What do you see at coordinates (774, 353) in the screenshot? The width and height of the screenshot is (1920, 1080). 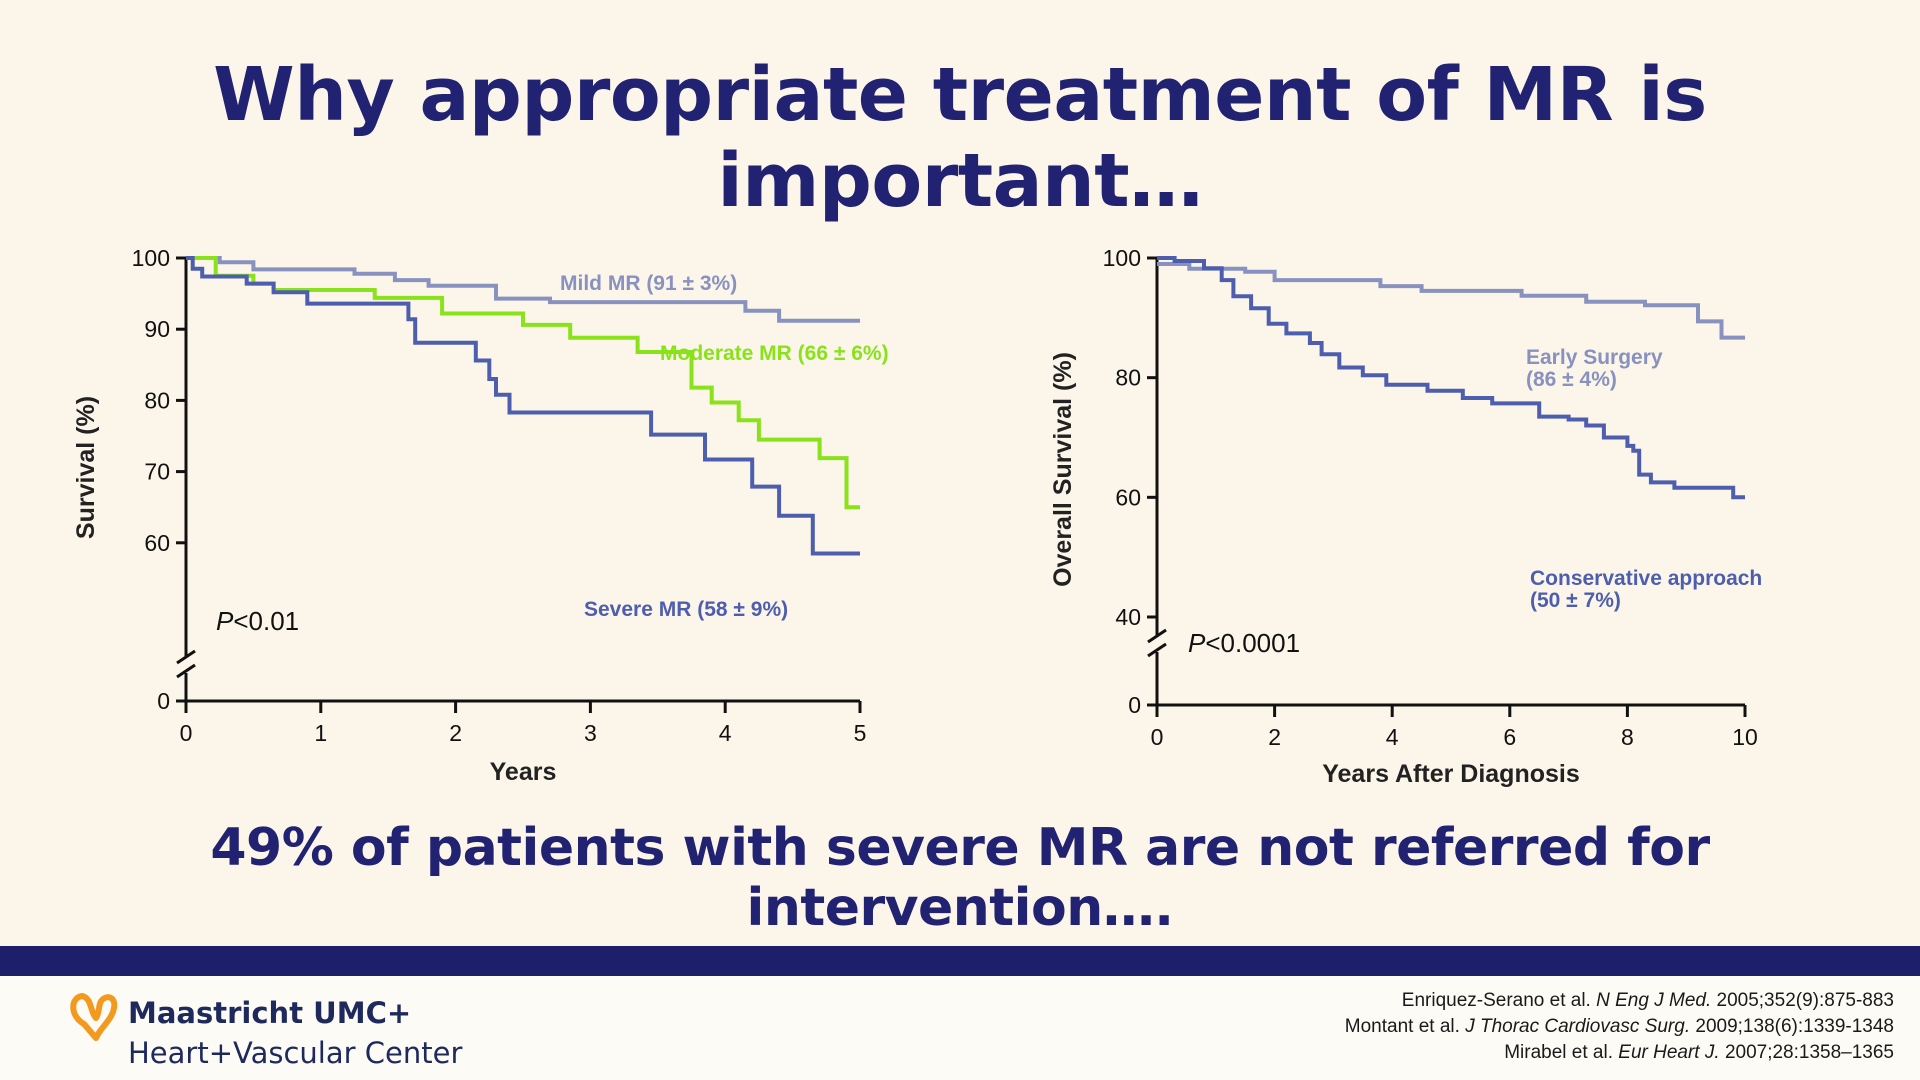 I see `chart1-series-label-2: Moderate MR (66 ± 6%)` at bounding box center [774, 353].